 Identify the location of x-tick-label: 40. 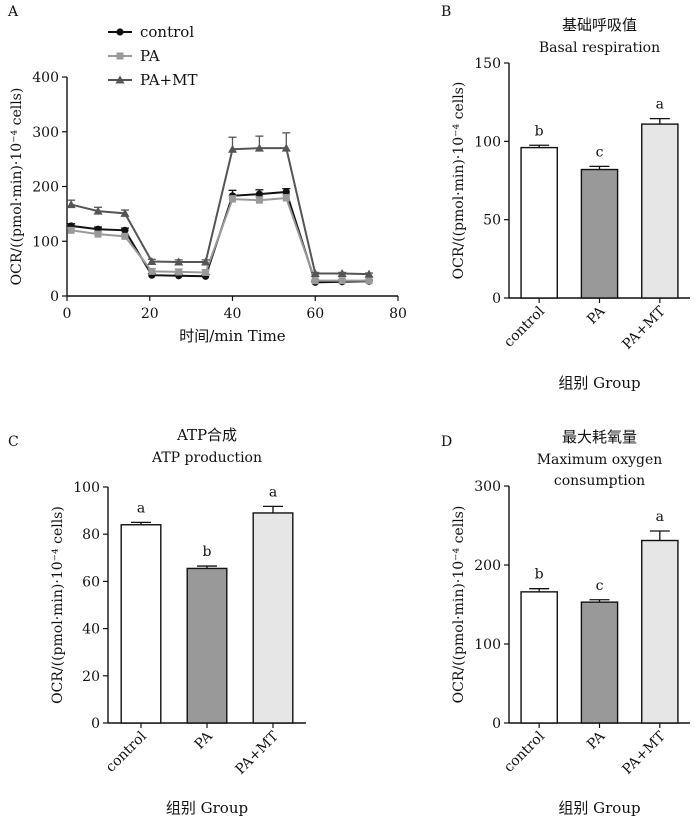
(233, 314).